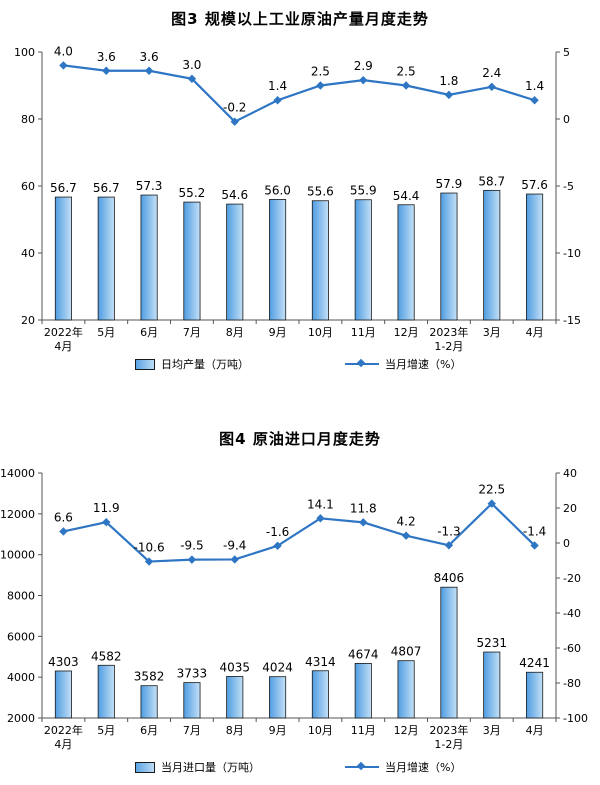 This screenshot has height=785, width=600. I want to click on bar-data-label: 4674, so click(363, 654).